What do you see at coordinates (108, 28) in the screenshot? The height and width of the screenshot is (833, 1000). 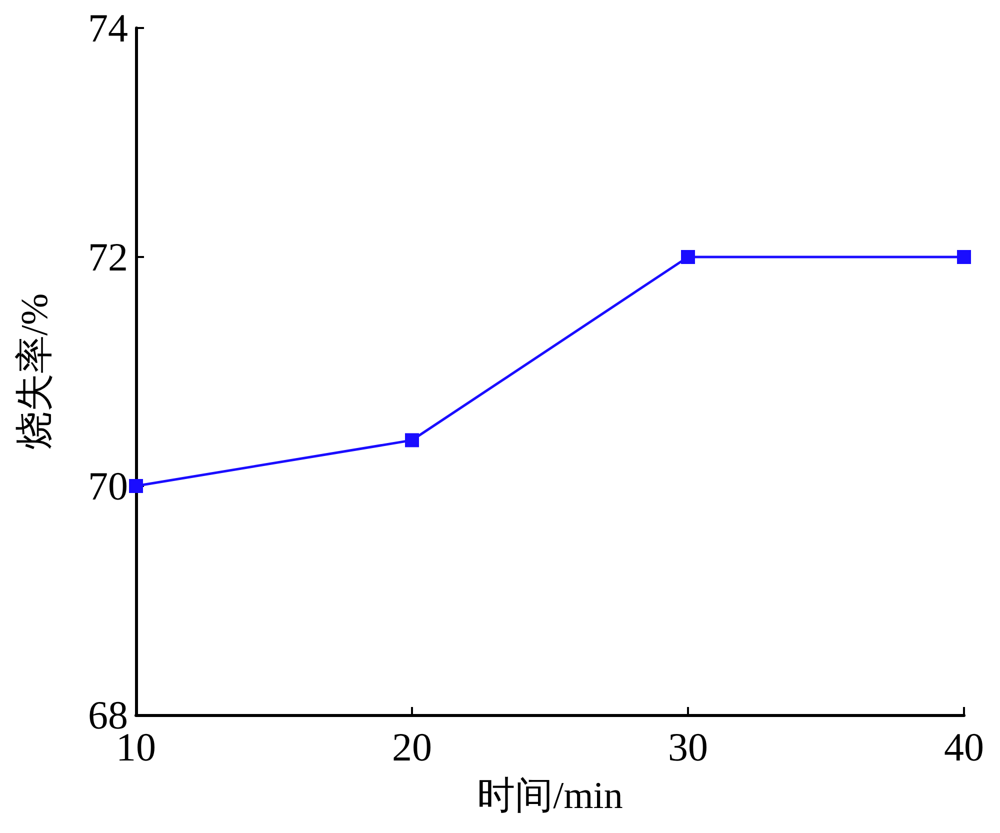 I see `y-tick-label: 74` at bounding box center [108, 28].